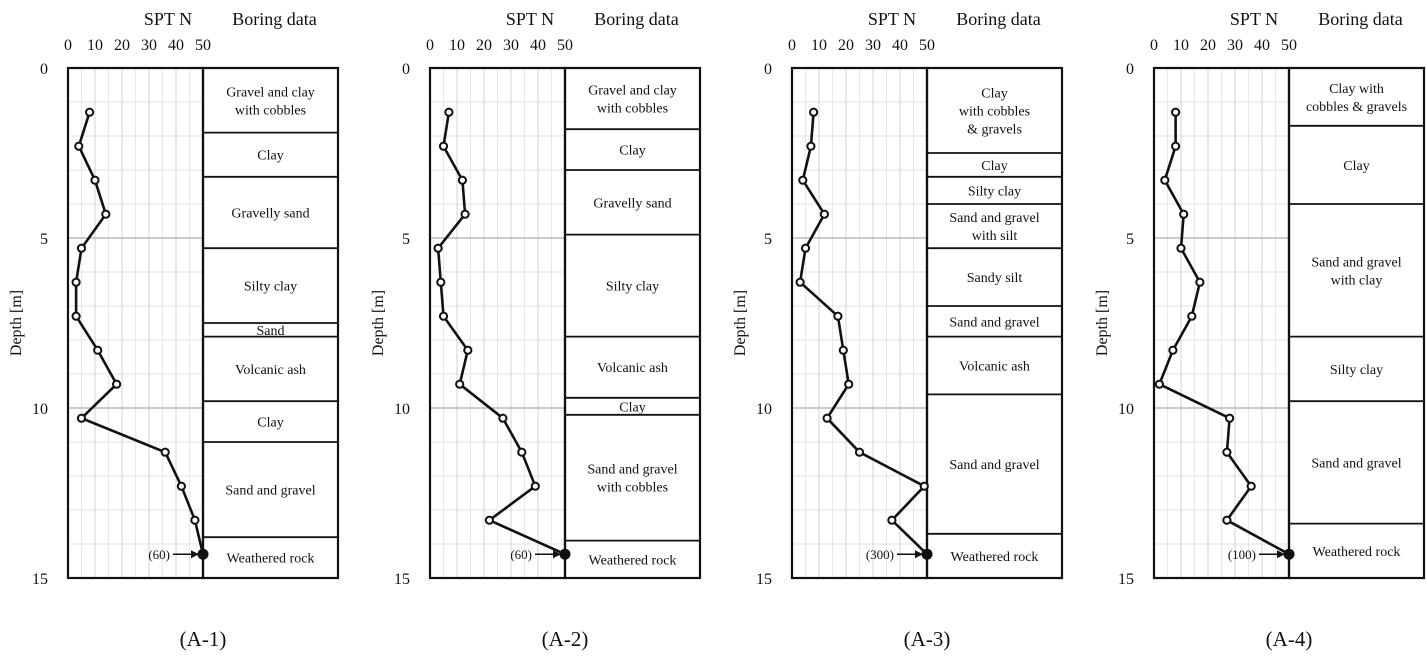 This screenshot has width=1426, height=657. Describe the element at coordinates (122, 45) in the screenshot. I see `x-tick-label: 20` at that location.